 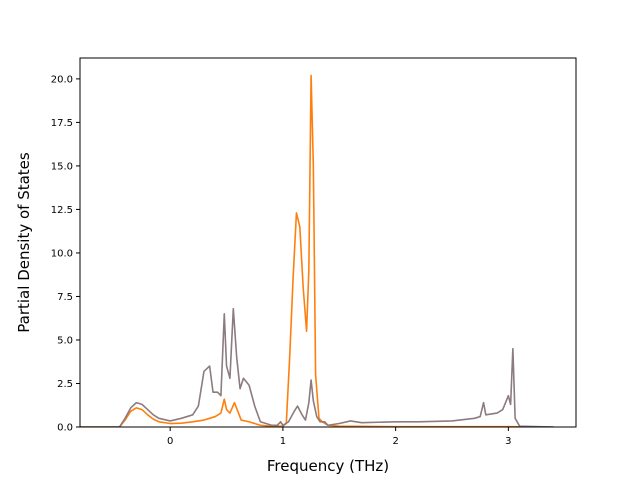 I want to click on y-tick-label: 10.0, so click(x=62, y=253).